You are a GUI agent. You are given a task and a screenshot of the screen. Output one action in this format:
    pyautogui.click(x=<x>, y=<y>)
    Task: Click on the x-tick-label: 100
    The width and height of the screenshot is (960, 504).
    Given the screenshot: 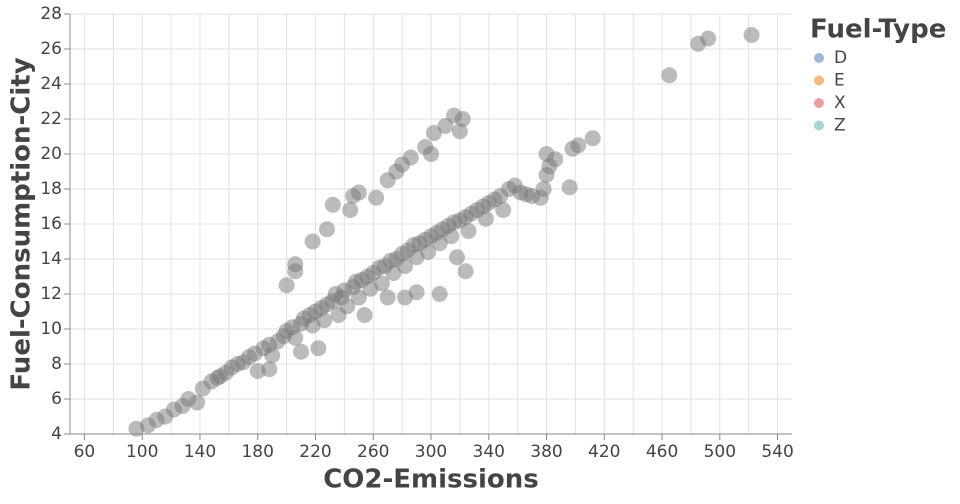 What is the action you would take?
    pyautogui.click(x=142, y=452)
    